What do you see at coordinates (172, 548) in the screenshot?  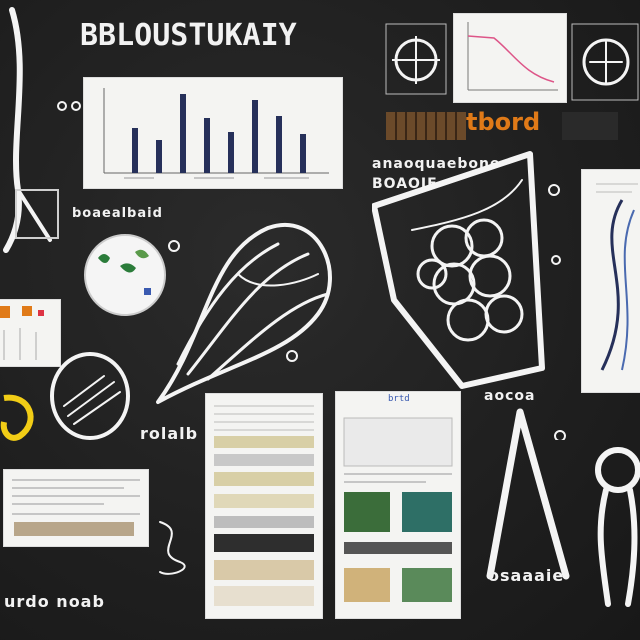 I see `squiggle-icon` at bounding box center [172, 548].